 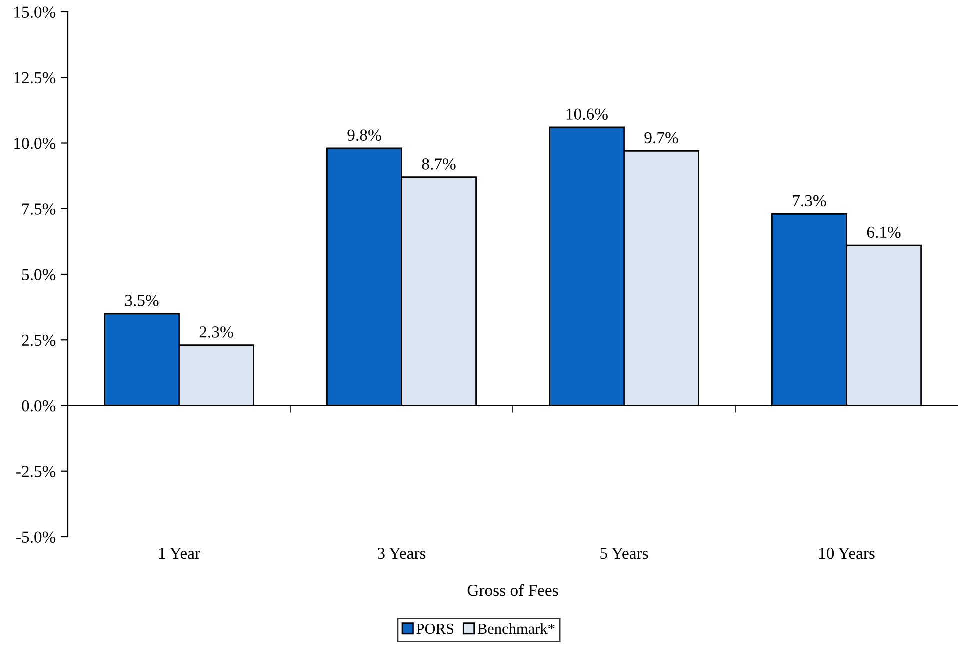 I want to click on data-label: 7.3%, so click(x=809, y=201).